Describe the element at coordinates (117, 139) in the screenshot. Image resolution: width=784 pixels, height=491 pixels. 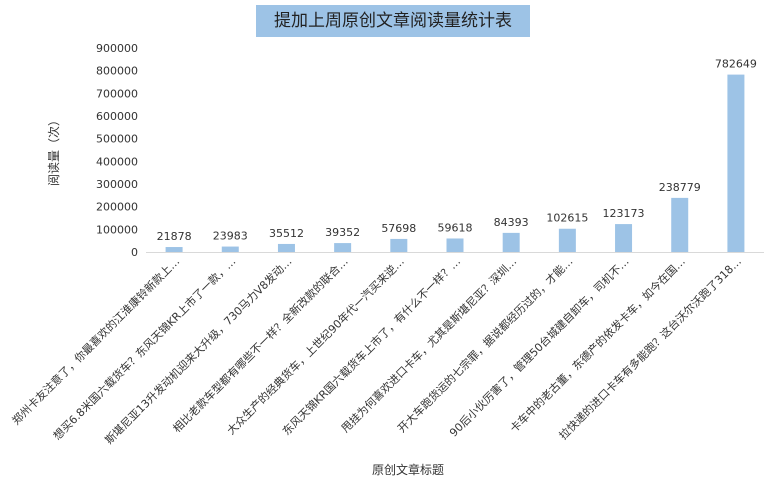
I see `y-tick-label: 500000` at that location.